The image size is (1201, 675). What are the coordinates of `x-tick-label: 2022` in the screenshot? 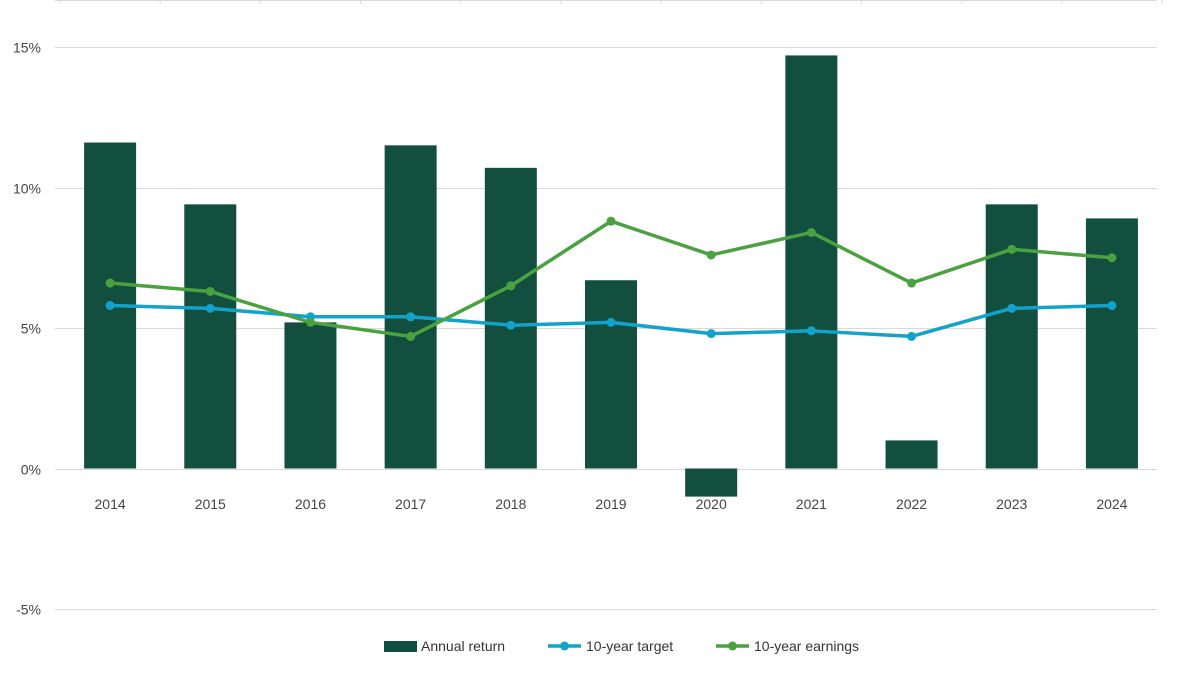 It's located at (911, 504).